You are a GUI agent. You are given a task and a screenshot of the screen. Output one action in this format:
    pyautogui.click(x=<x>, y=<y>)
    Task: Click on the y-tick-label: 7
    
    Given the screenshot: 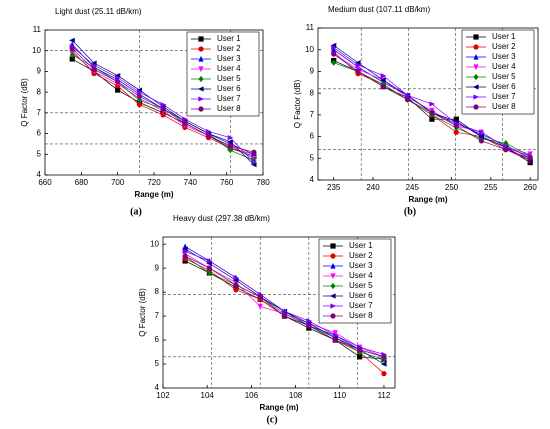 What is the action you would take?
    pyautogui.click(x=157, y=315)
    